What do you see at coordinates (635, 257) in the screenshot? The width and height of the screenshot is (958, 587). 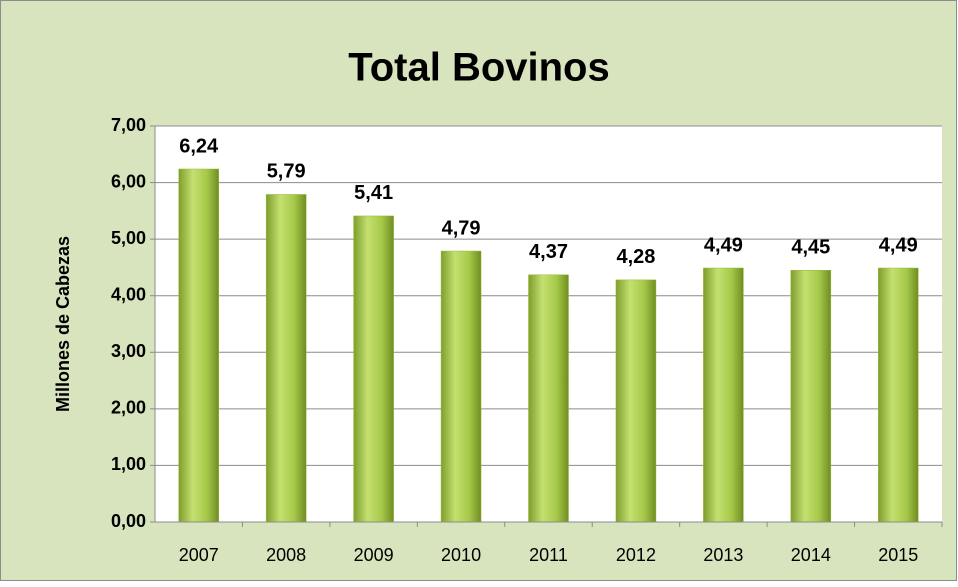 I see `value-label: 4,28` at bounding box center [635, 257].